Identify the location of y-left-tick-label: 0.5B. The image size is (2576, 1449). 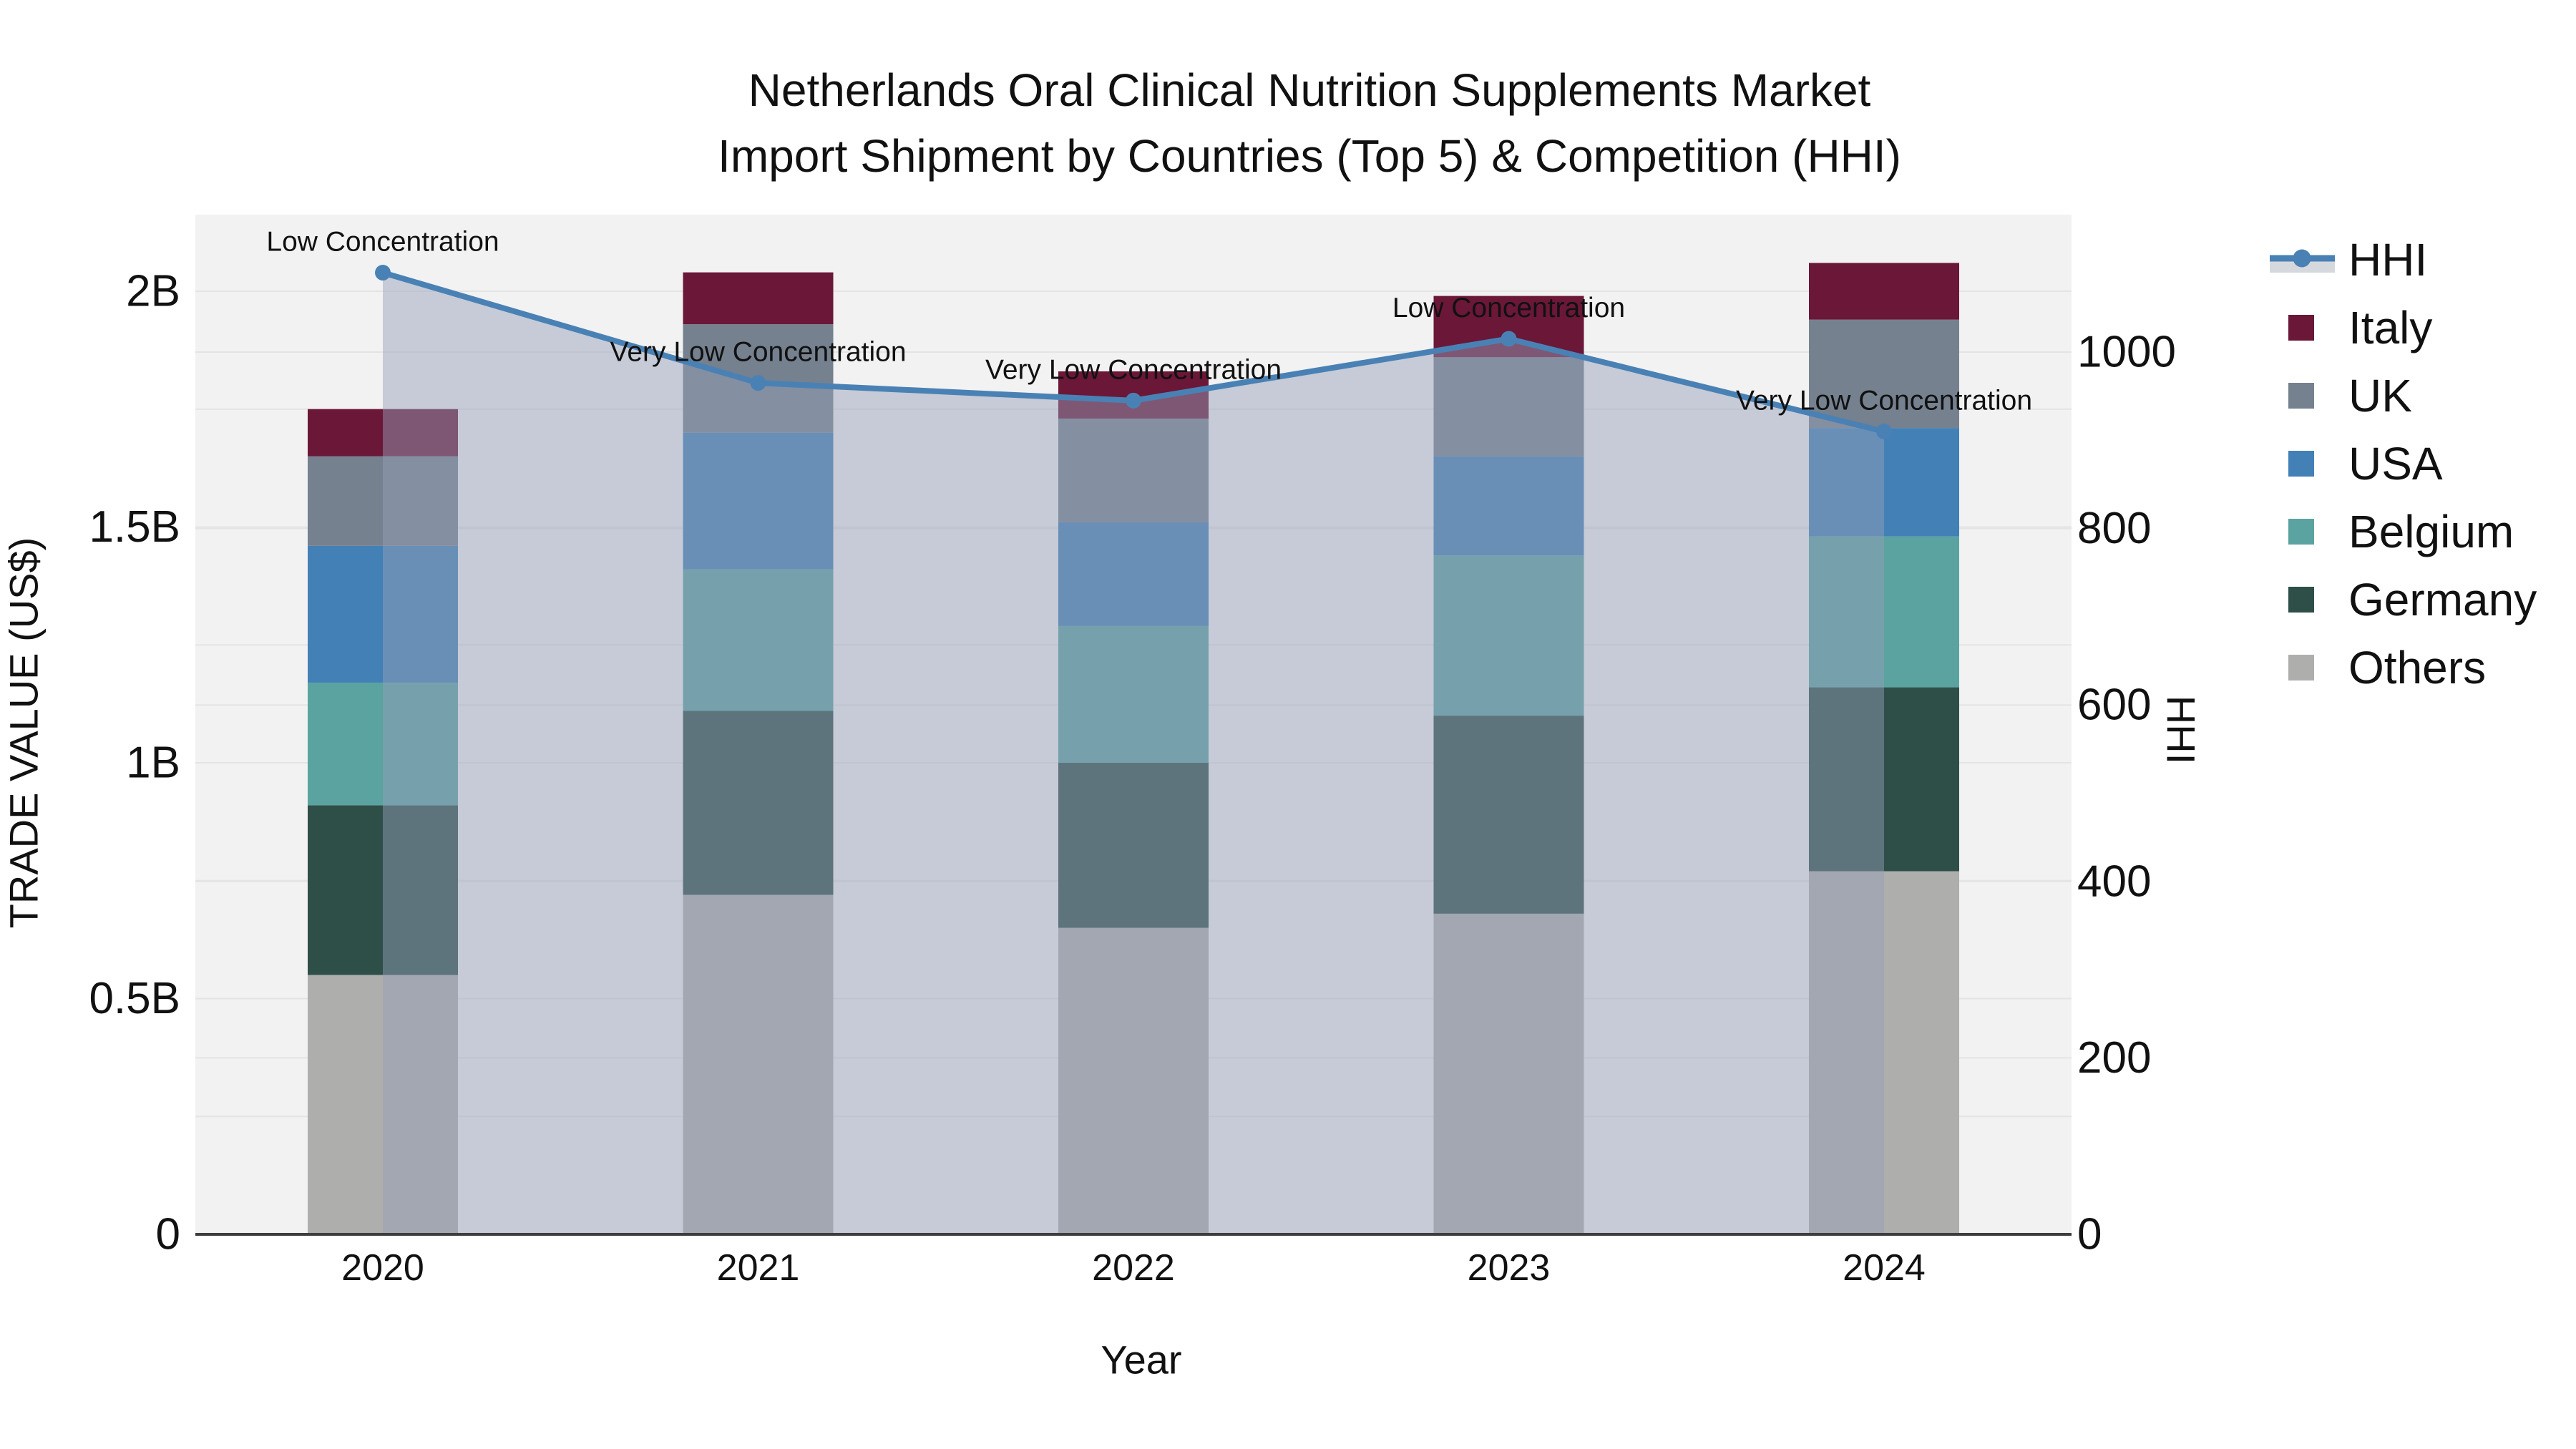
(134, 998).